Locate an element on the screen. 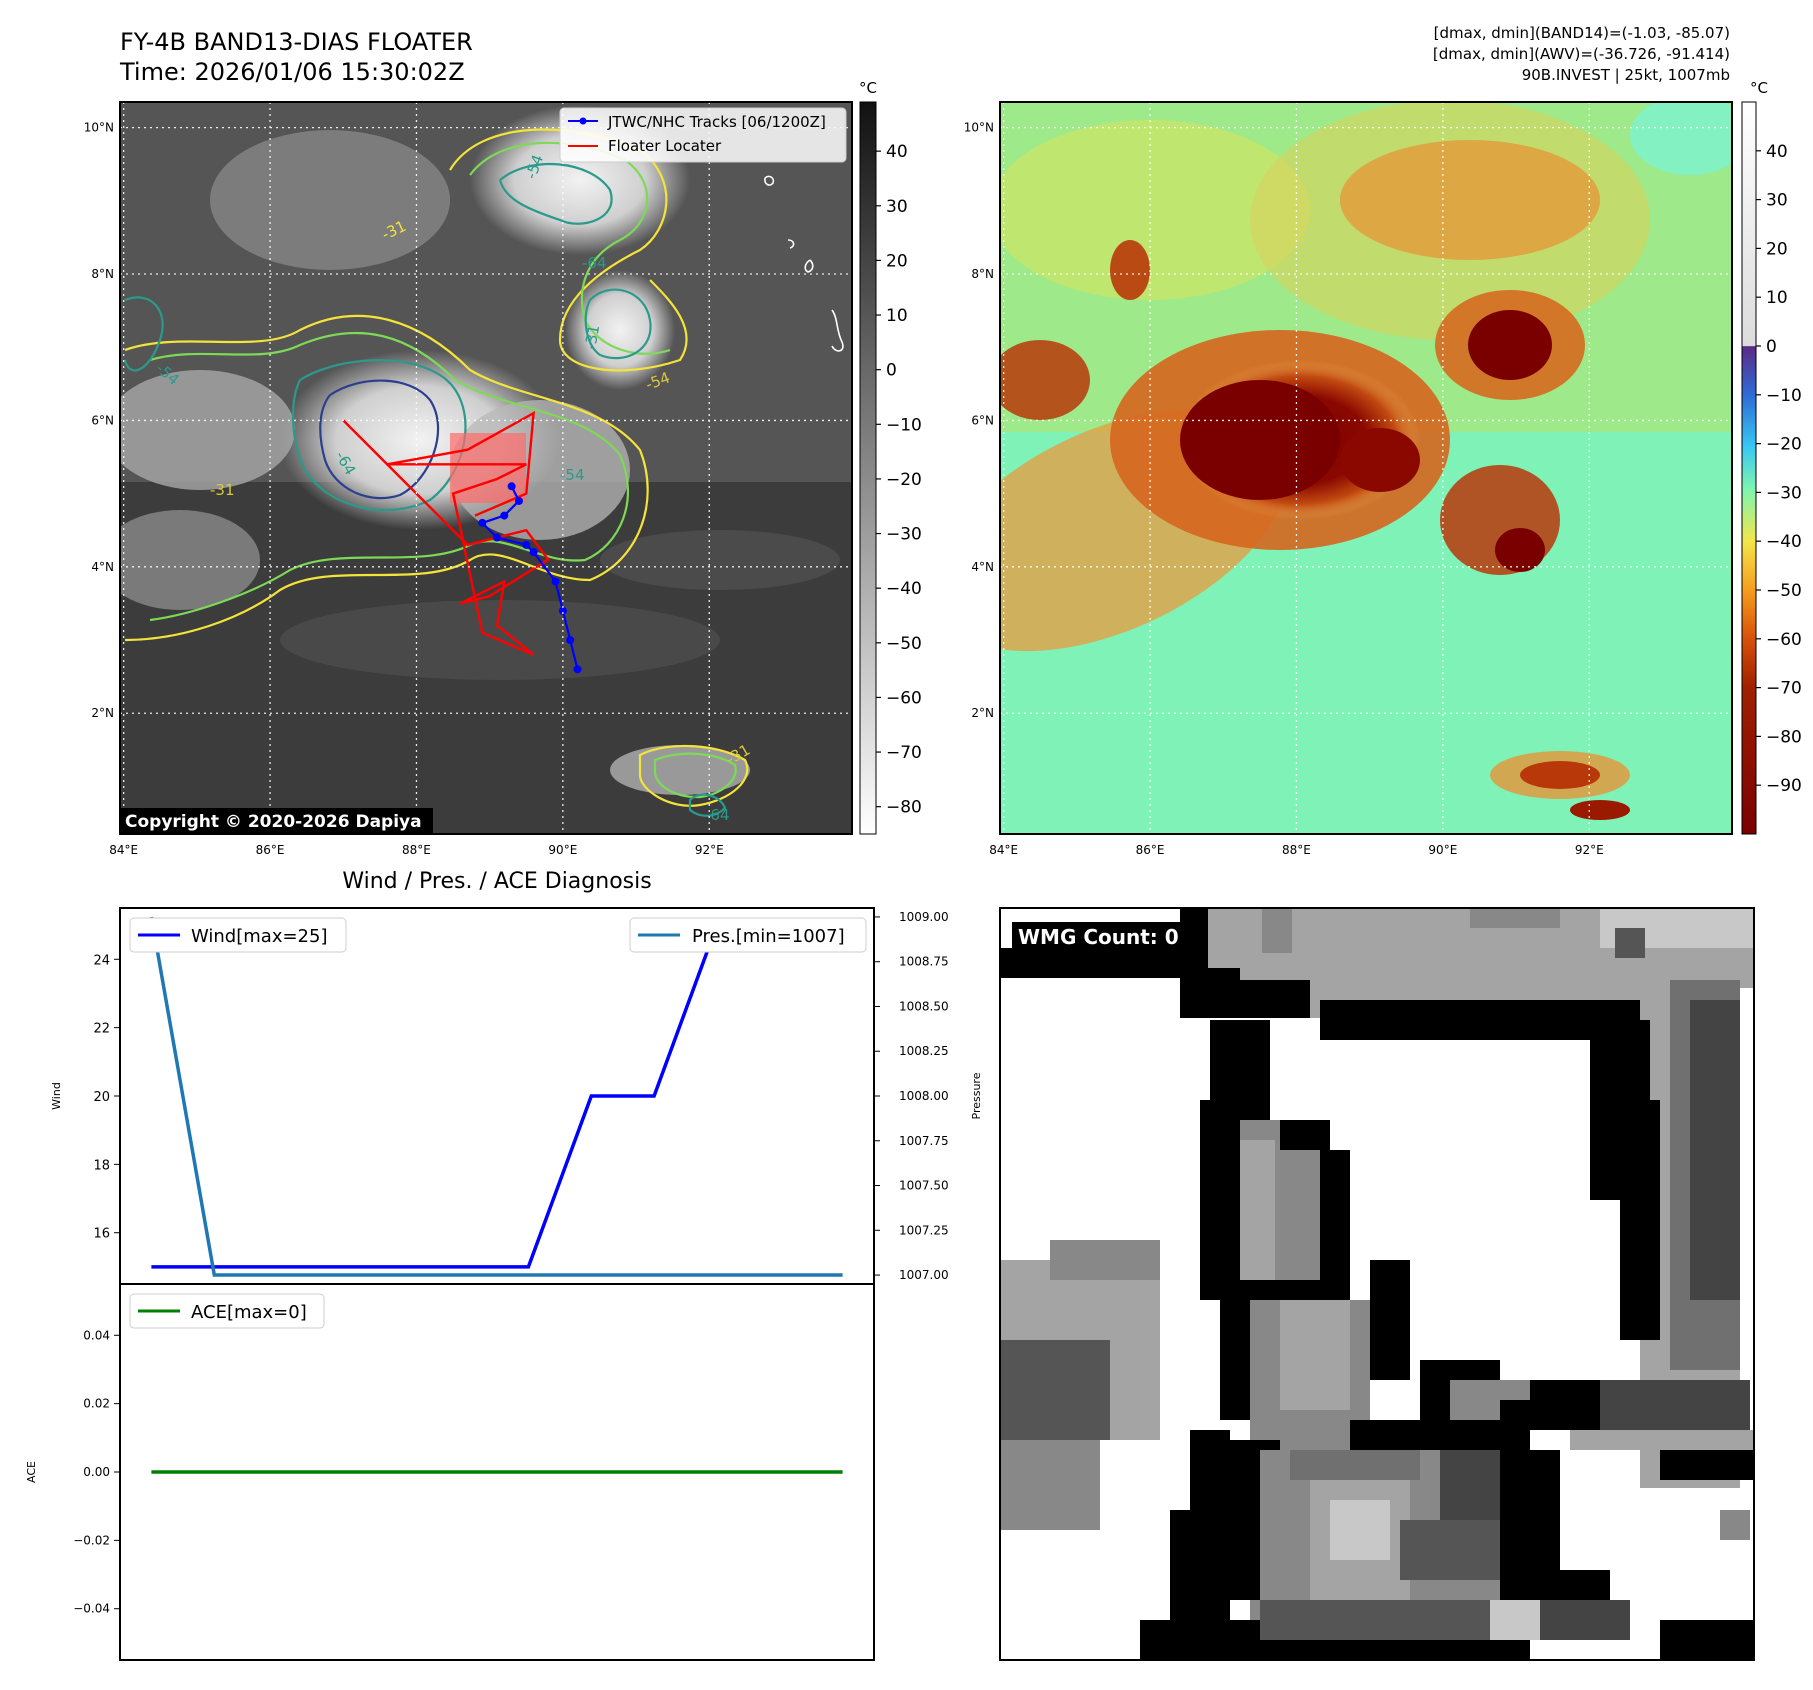 The image size is (1813, 1690). copyright-text: Copyright © 2020-2026 Dapiya is located at coordinates (273, 822).